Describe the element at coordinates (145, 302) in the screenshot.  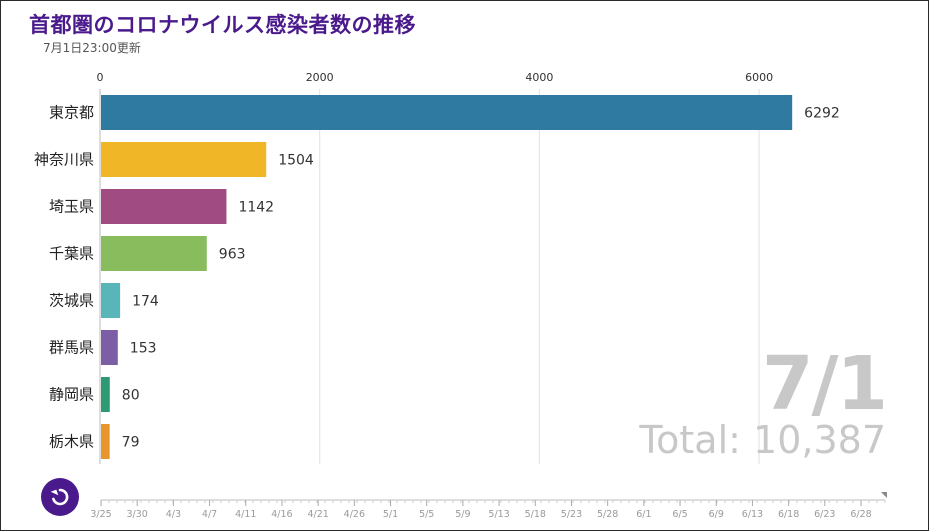
I see `value-label: 174` at that location.